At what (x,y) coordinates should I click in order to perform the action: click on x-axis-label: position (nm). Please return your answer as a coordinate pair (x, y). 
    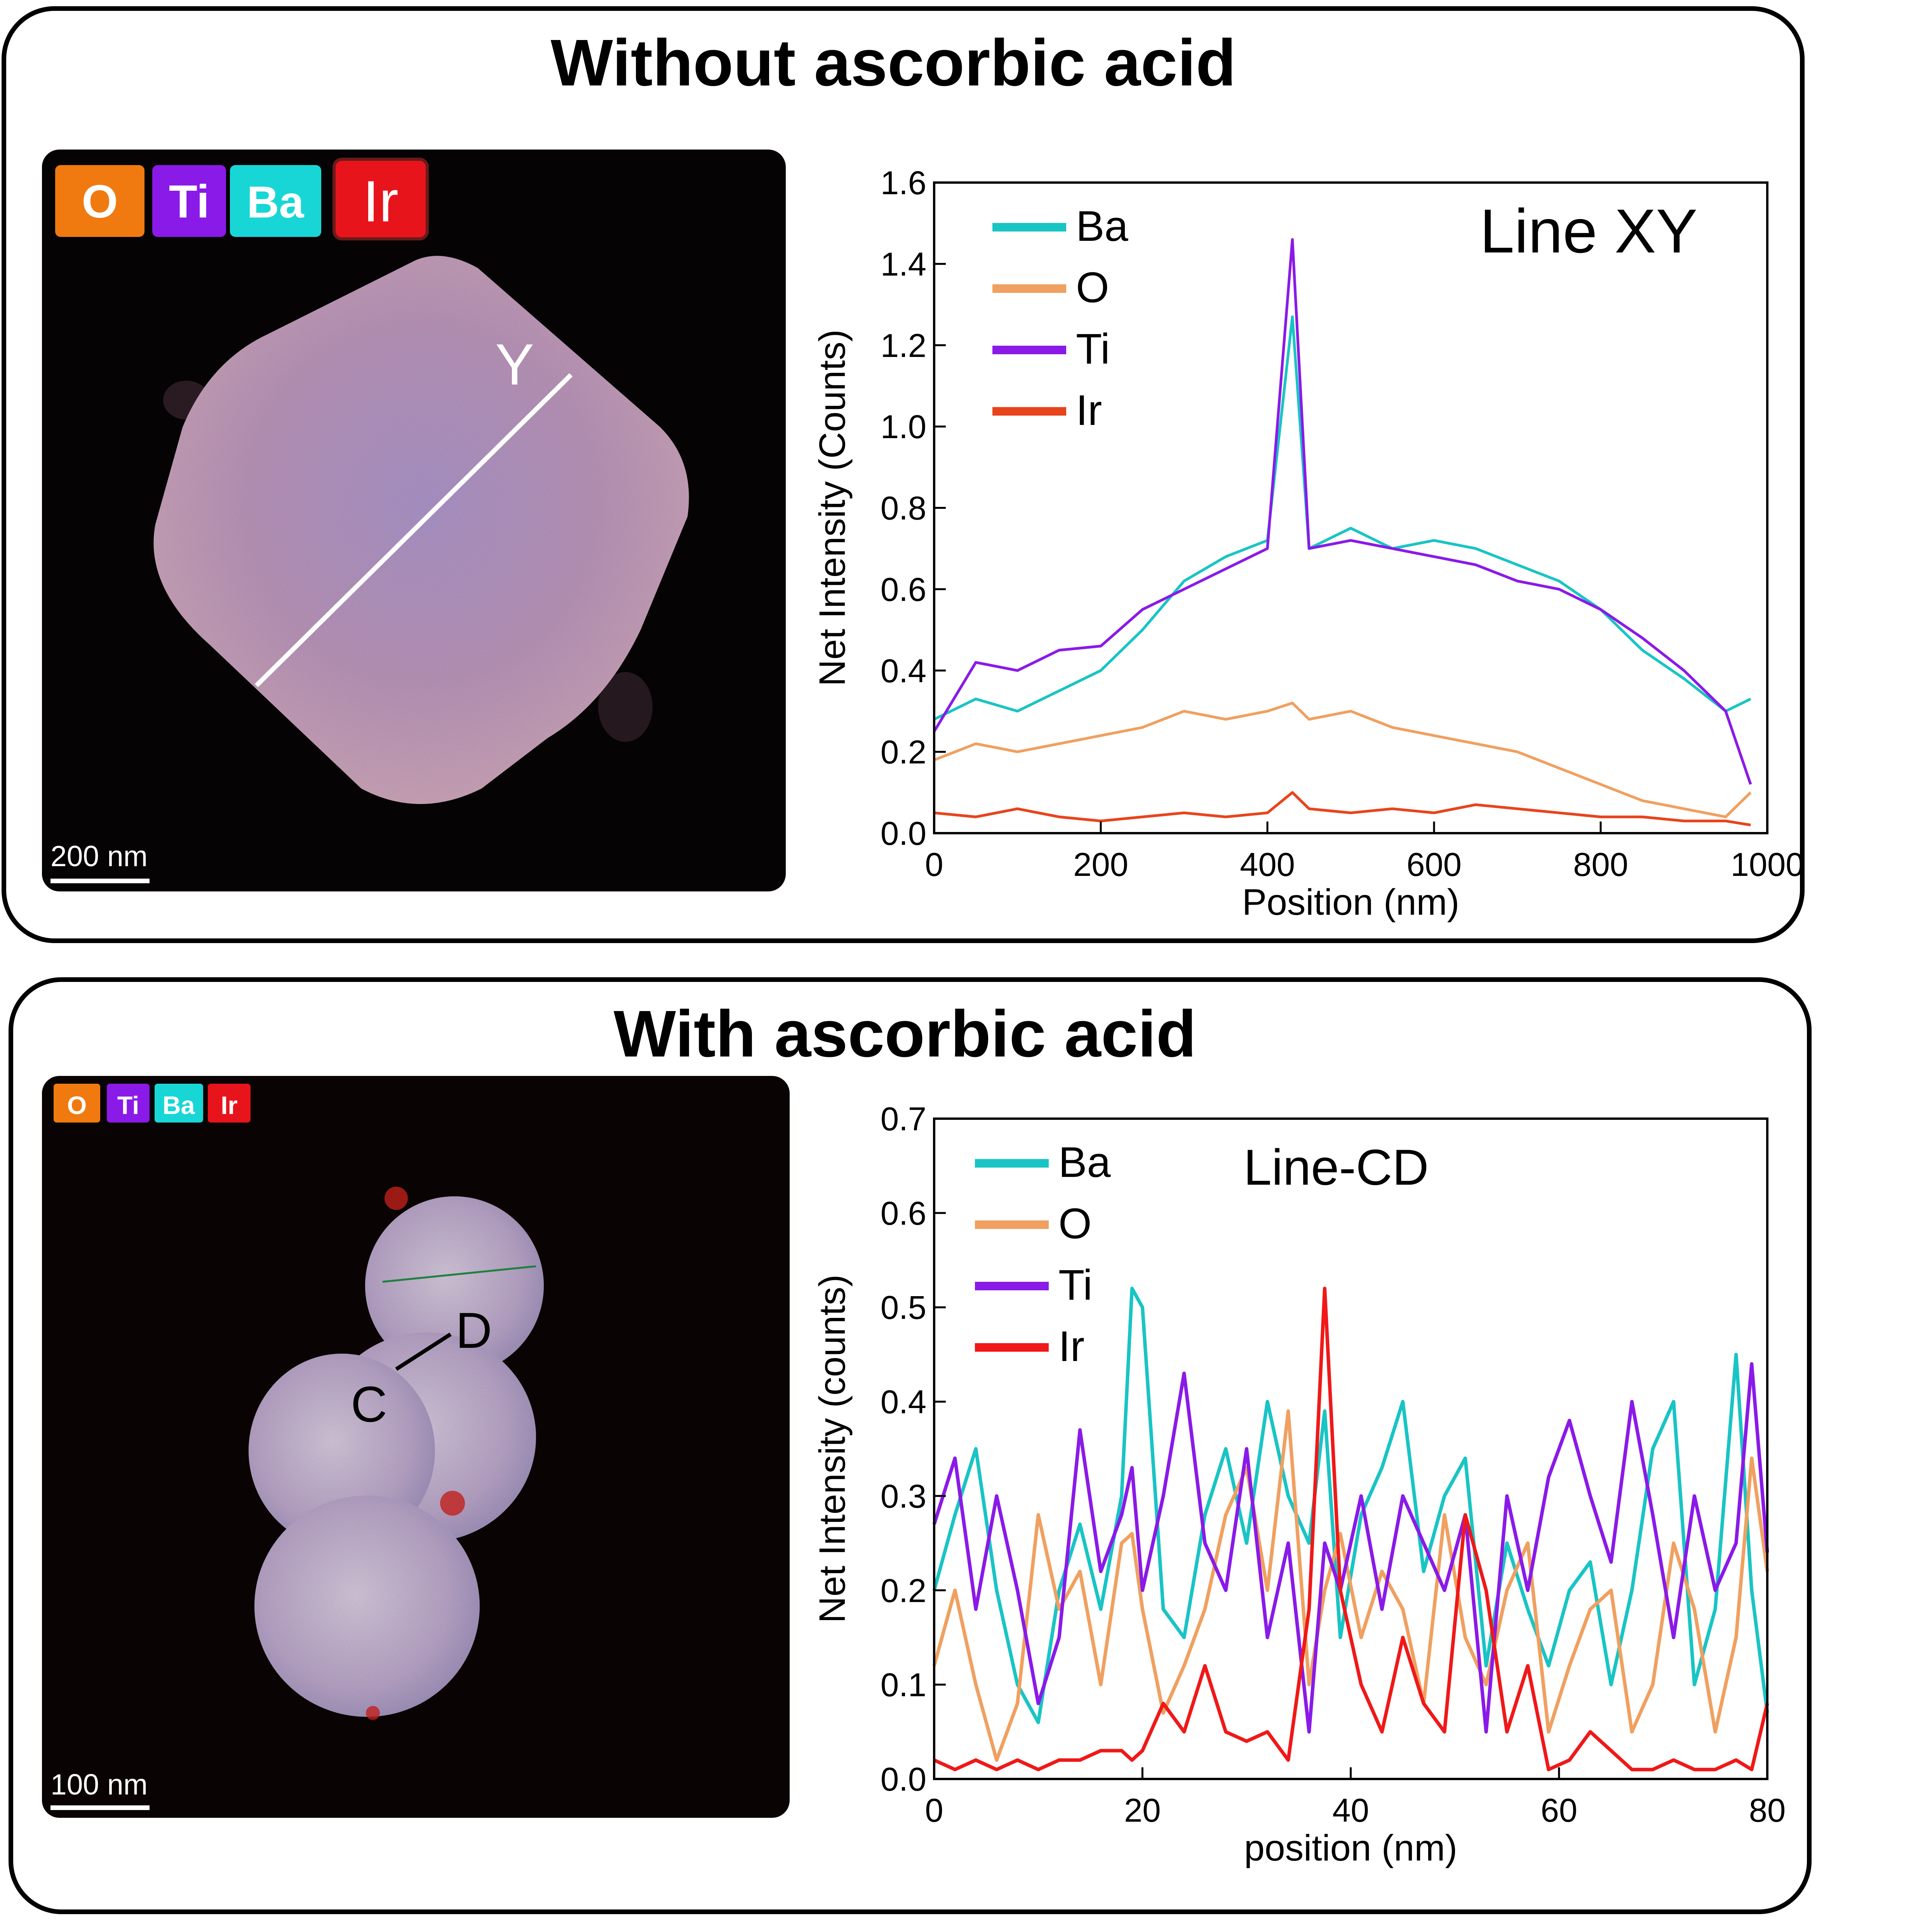
    Looking at the image, I should click on (1350, 1849).